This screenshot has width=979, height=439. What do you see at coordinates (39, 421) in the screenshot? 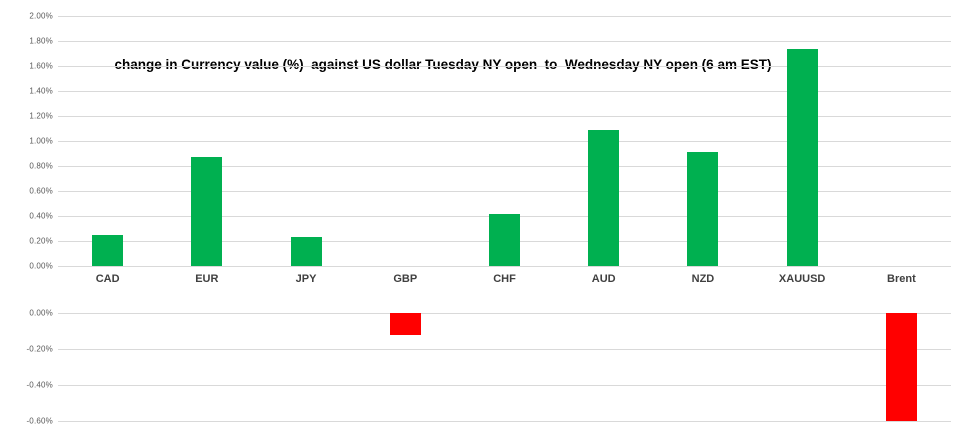
I see `y-axis-tick-label: -0.60%` at bounding box center [39, 421].